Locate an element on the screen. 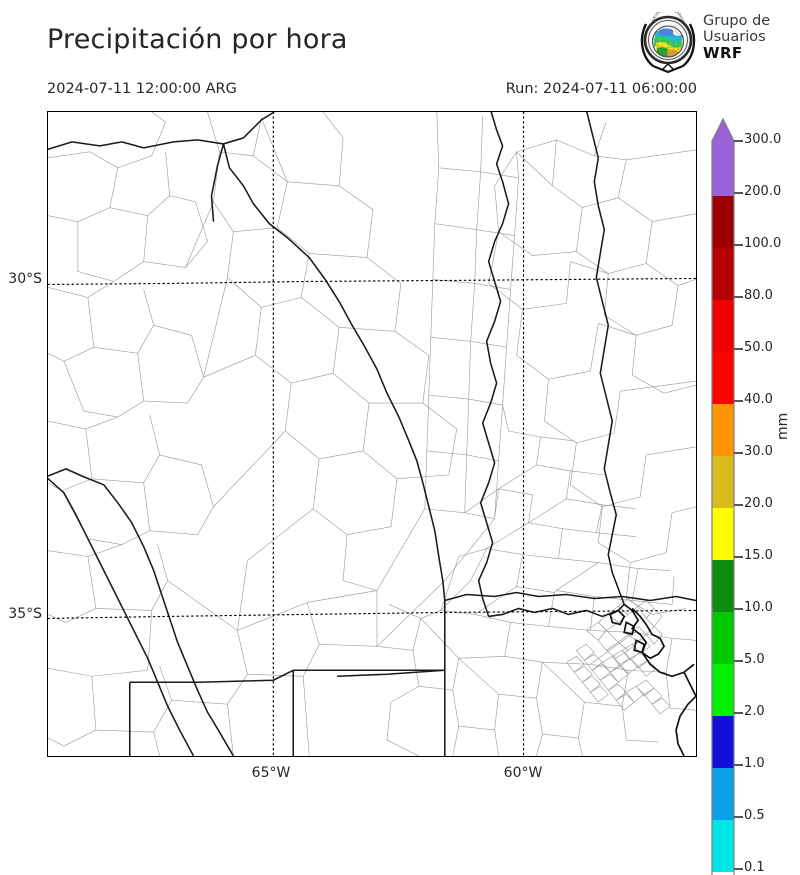  colorbar-tick-label-5.0: 5.0 is located at coordinates (754, 659).